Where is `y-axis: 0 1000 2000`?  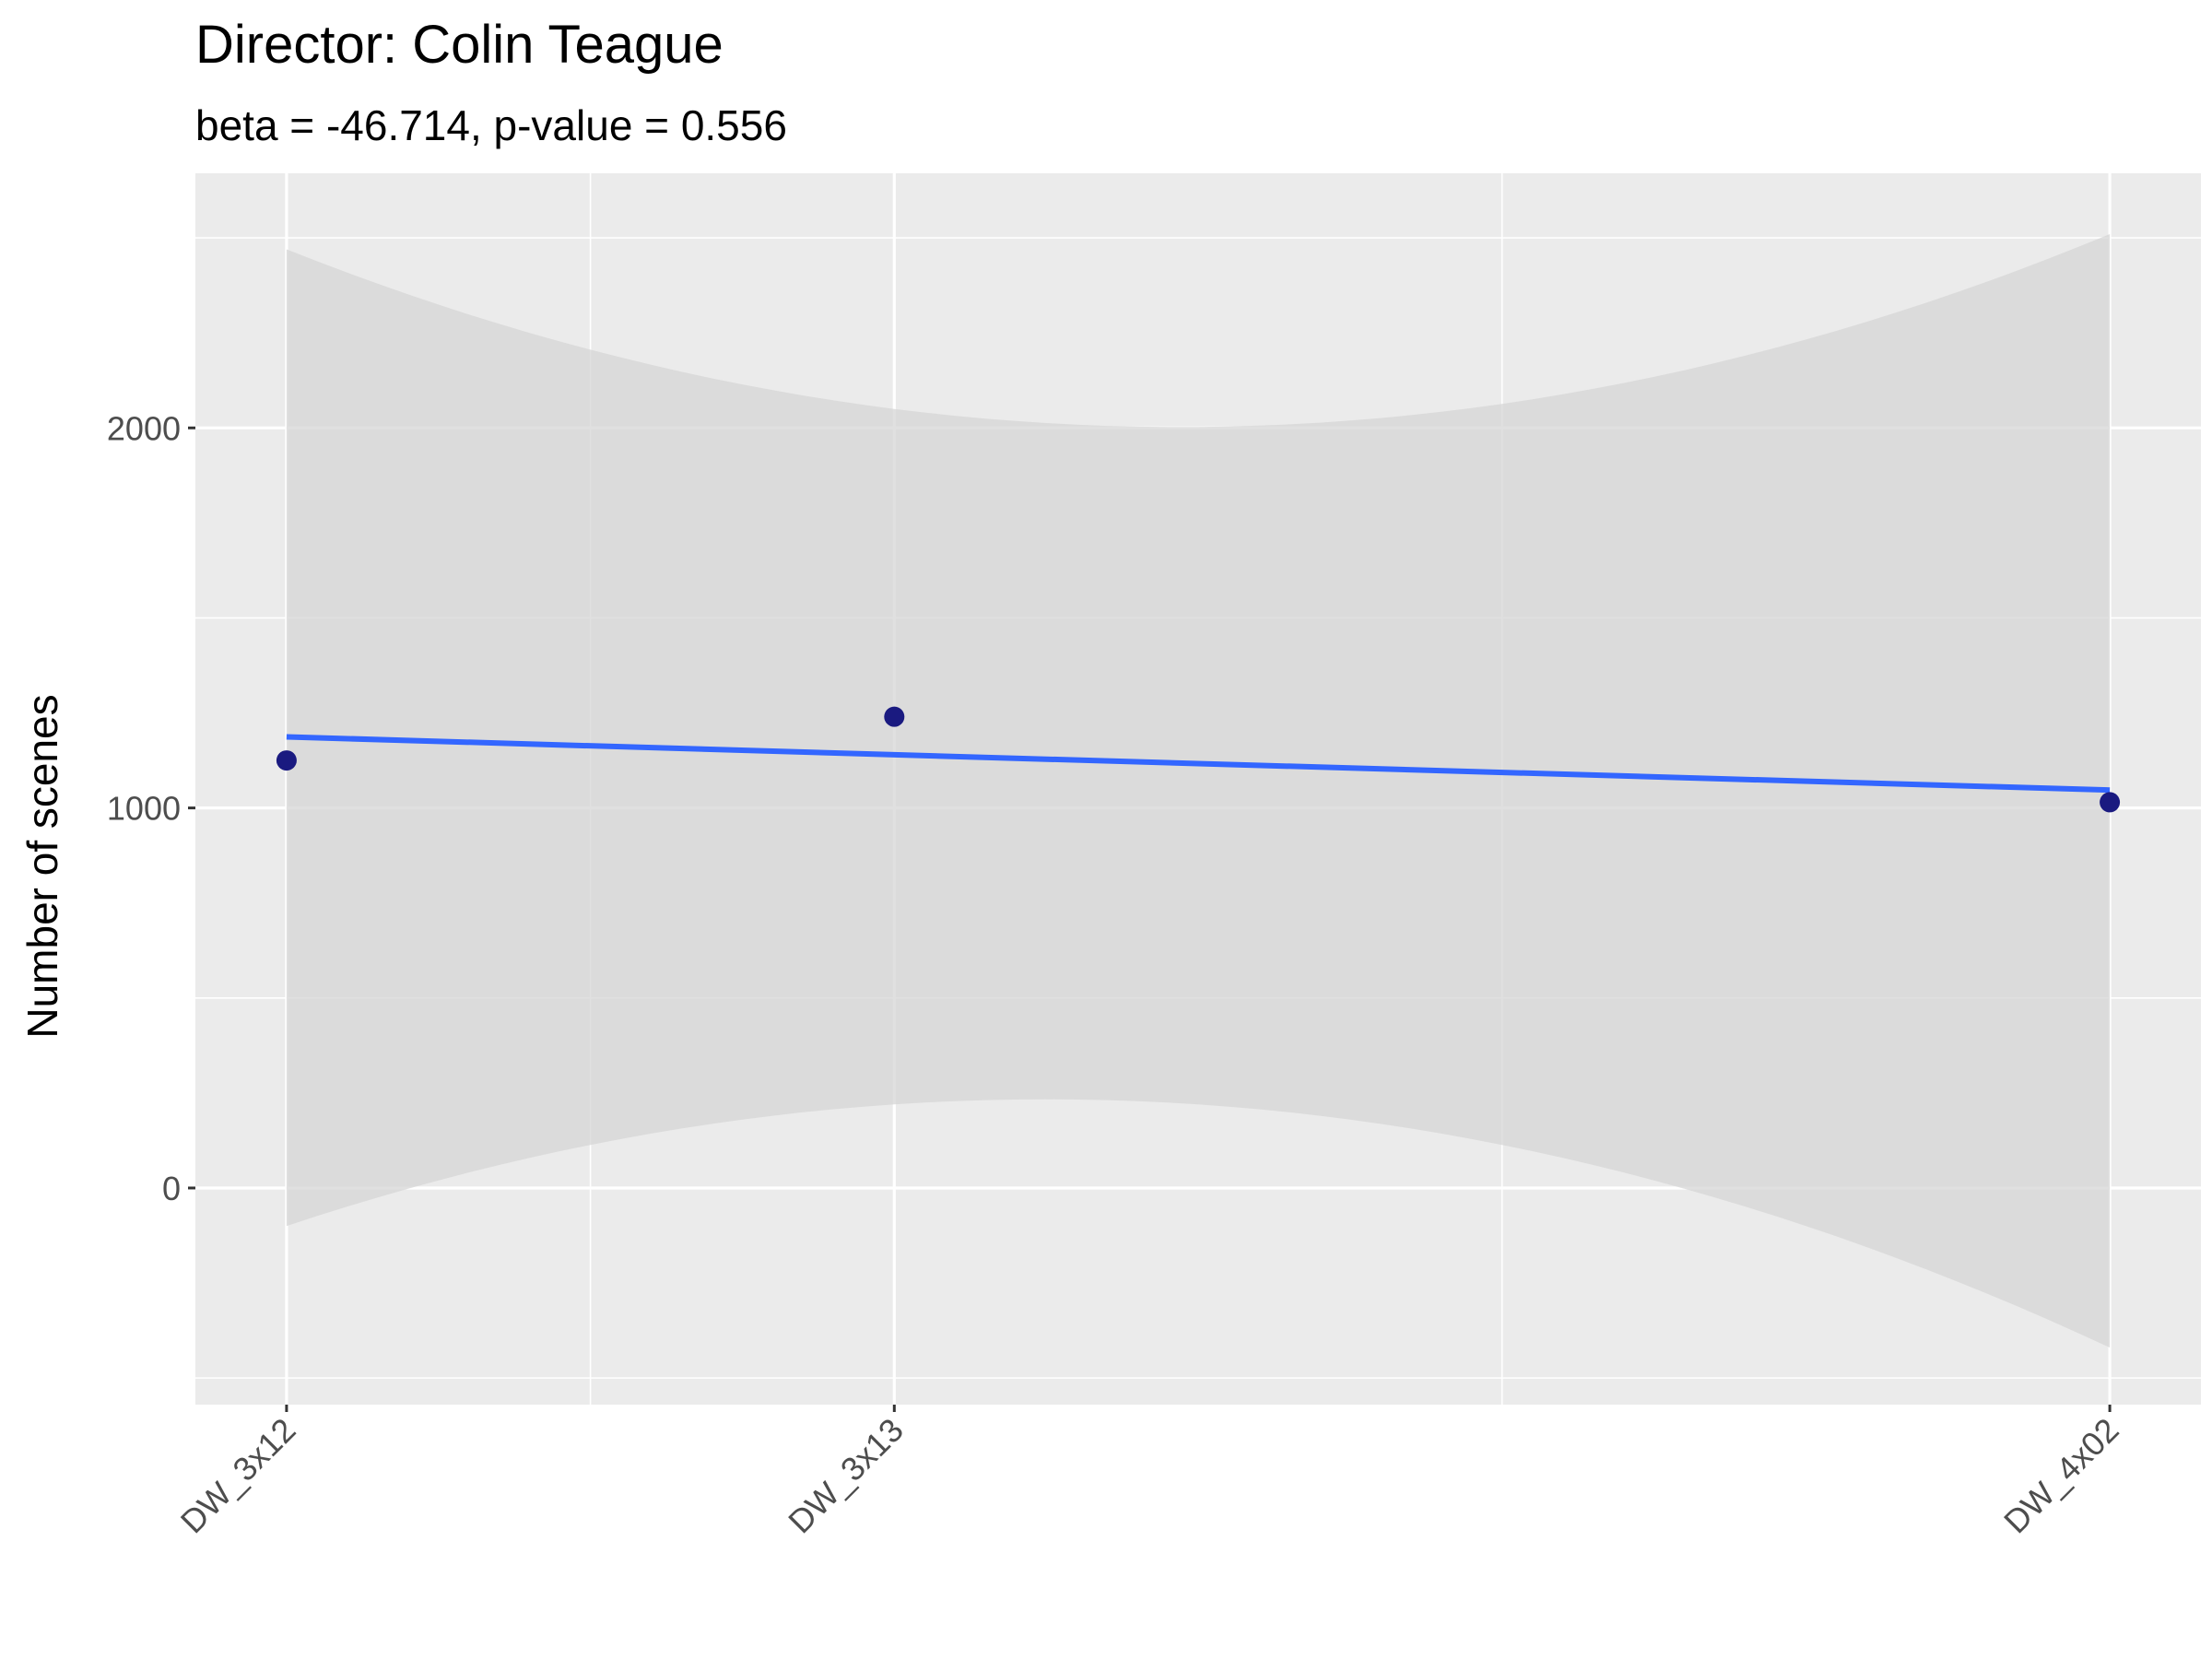 y-axis: 0 1000 2000 is located at coordinates (151, 808).